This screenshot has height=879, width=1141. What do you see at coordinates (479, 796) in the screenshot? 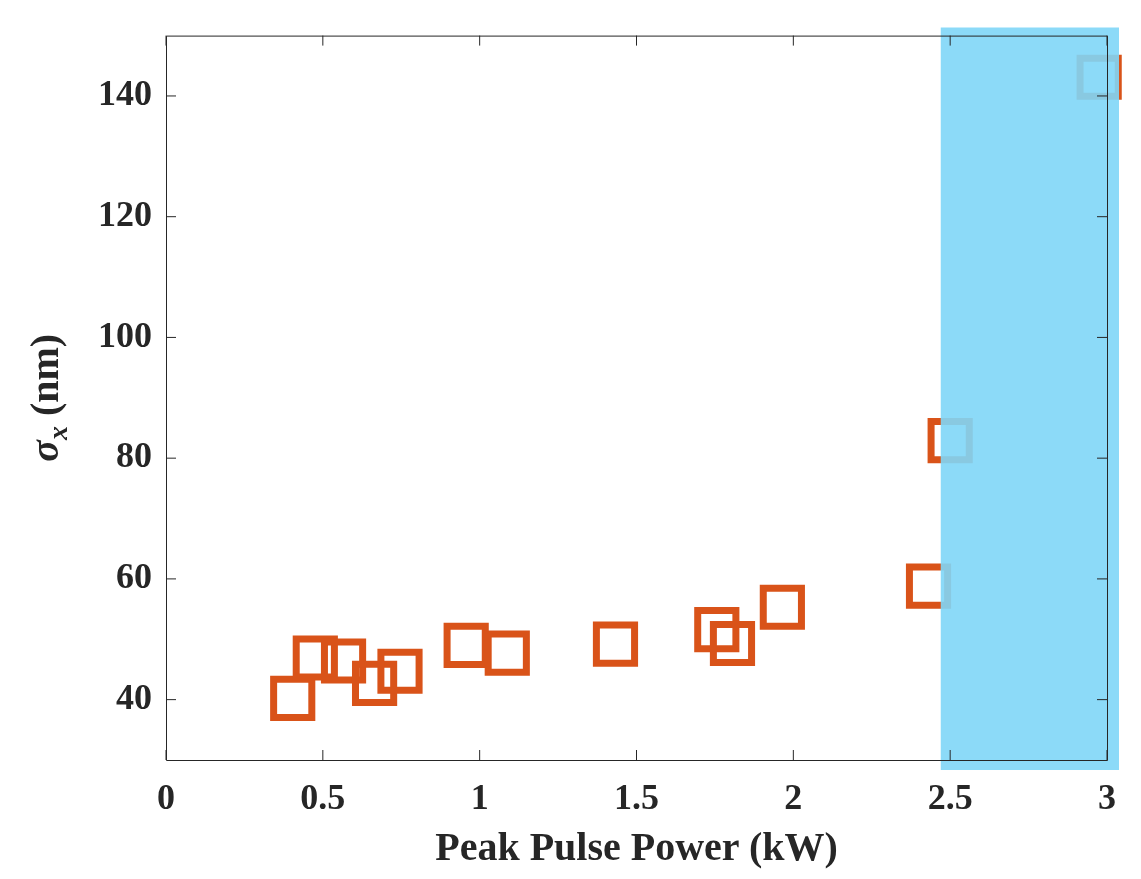
I see `x-tick-label: 1` at bounding box center [479, 796].